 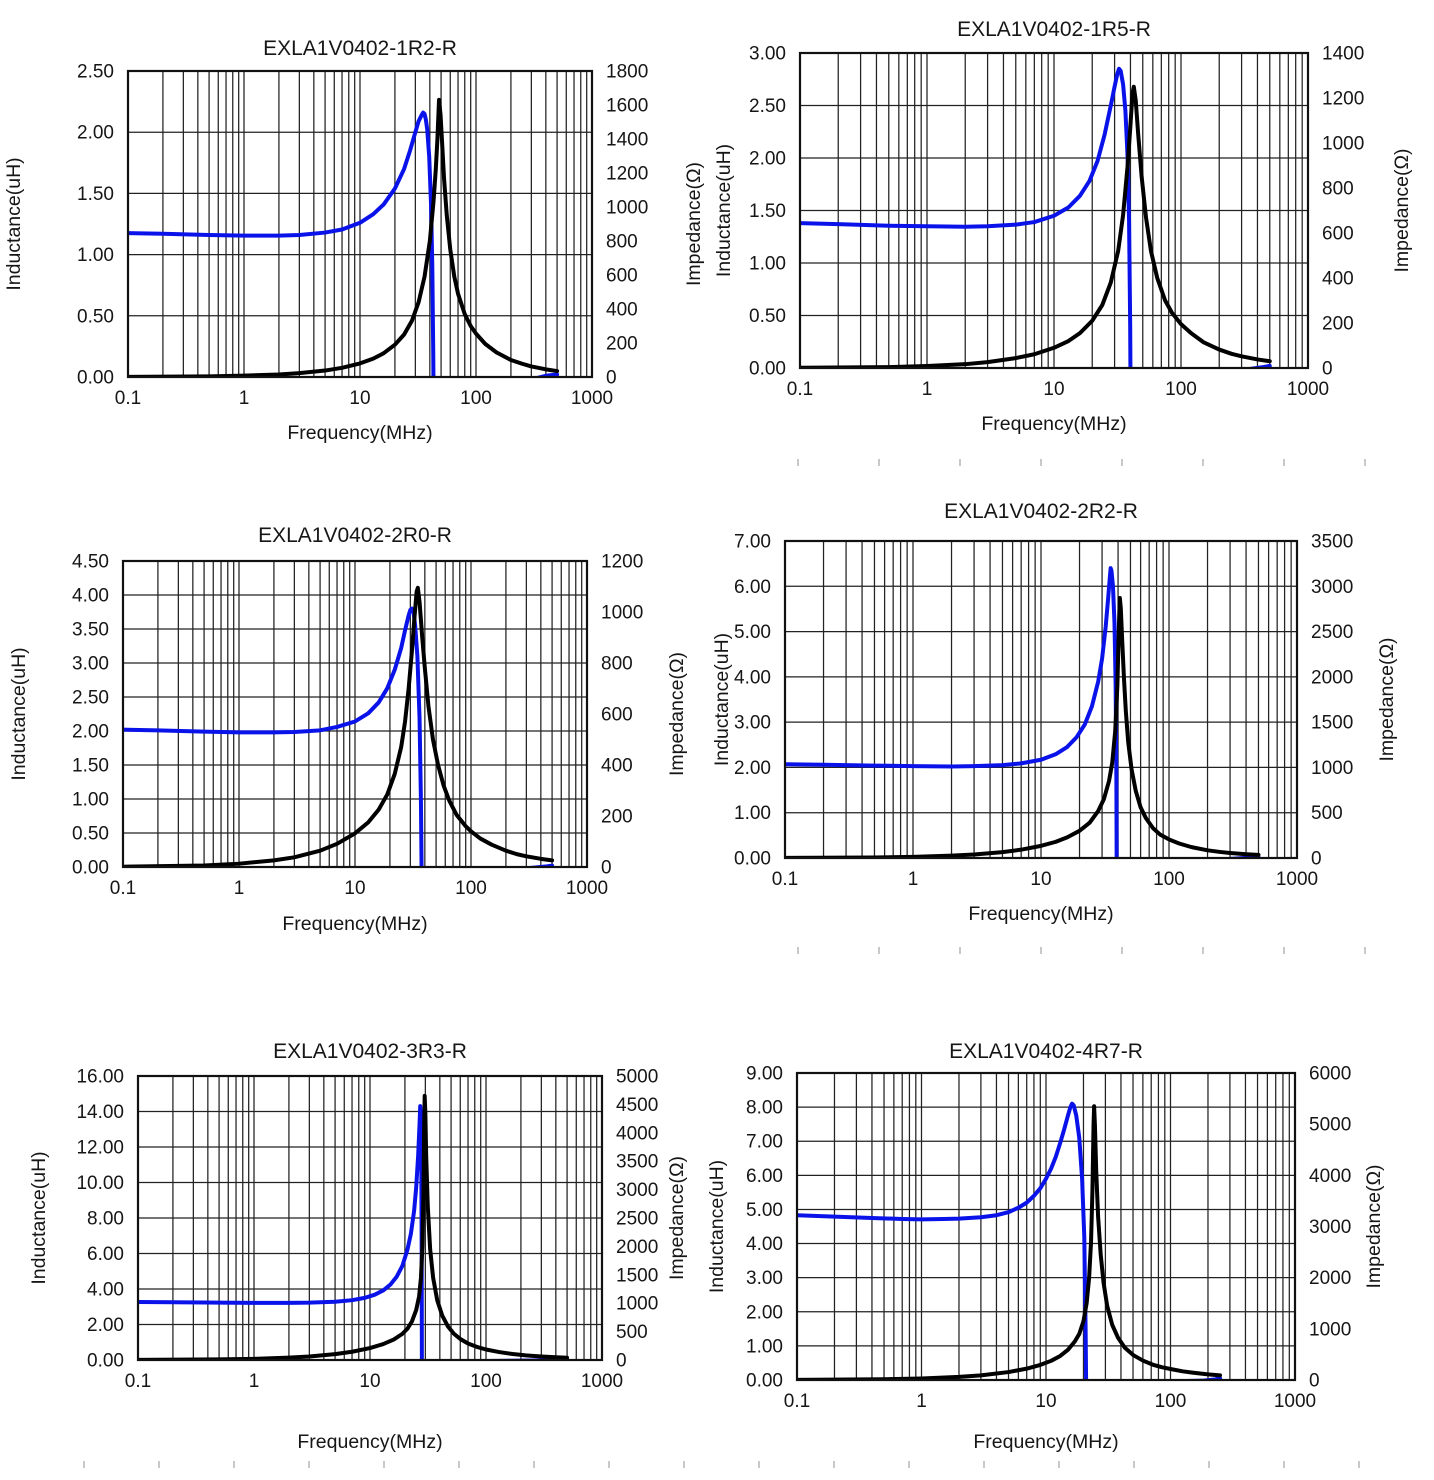 What do you see at coordinates (767, 106) in the screenshot?
I see `left-axis-tick-label: 2.50` at bounding box center [767, 106].